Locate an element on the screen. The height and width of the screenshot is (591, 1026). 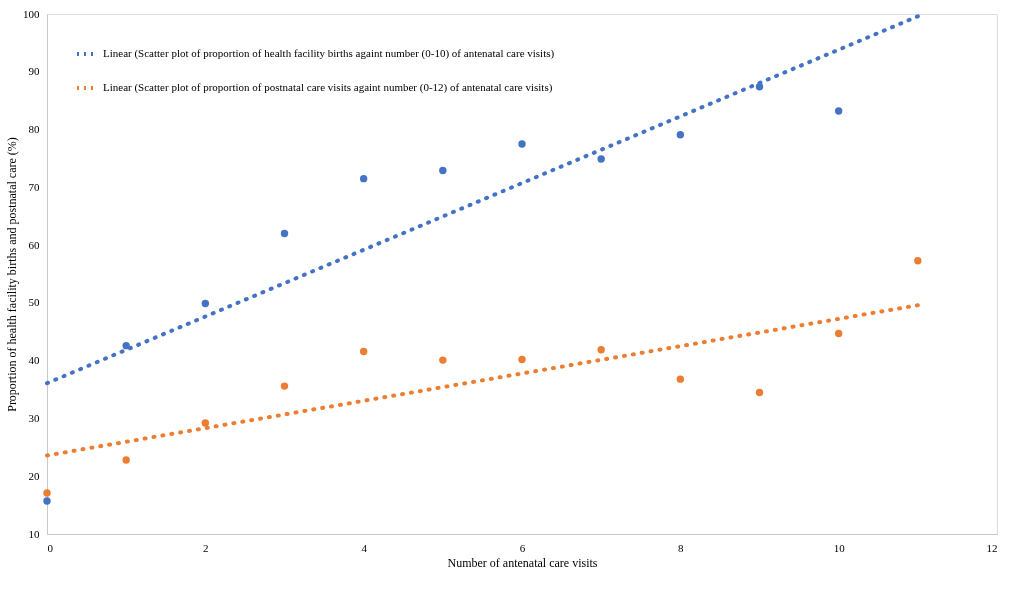
x-tick-label: 0 is located at coordinates (50, 547).